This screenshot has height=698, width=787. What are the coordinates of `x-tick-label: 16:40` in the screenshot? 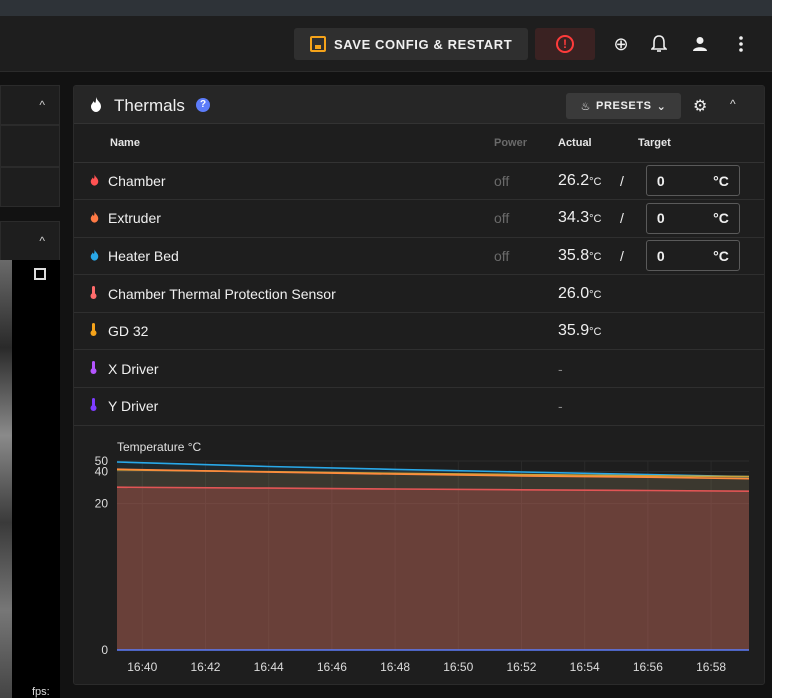 It's located at (142, 667).